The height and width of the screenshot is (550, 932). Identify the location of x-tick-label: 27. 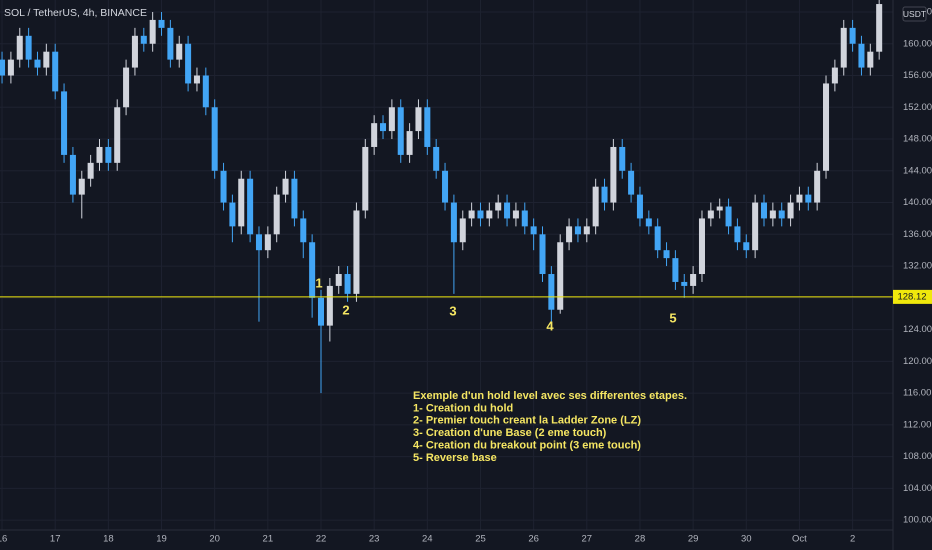
(587, 539).